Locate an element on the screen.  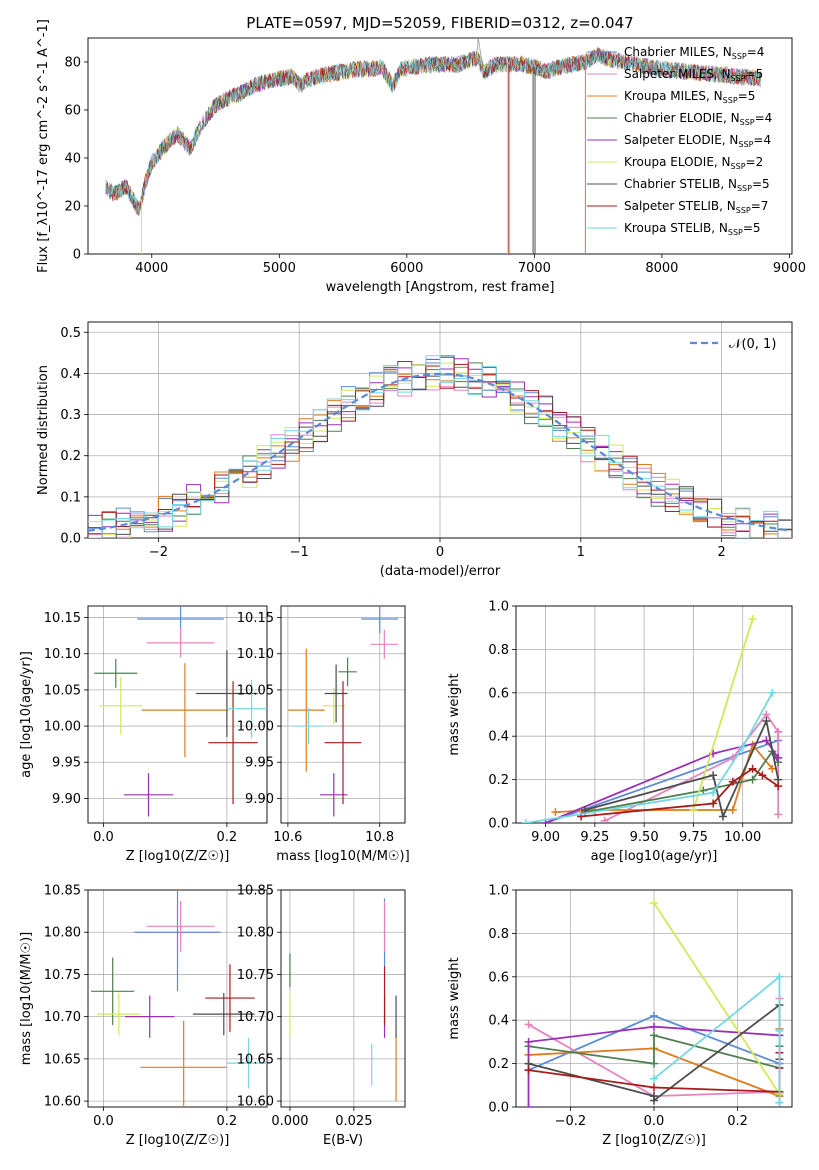
age_vs_Z-ylabel: age [log10(age/yr)] is located at coordinates (26, 714).